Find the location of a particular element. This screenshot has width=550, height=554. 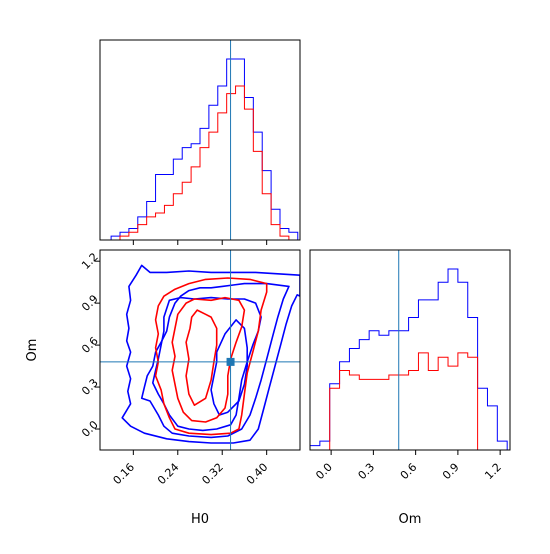

joint-contour-plot is located at coordinates (200, 350).